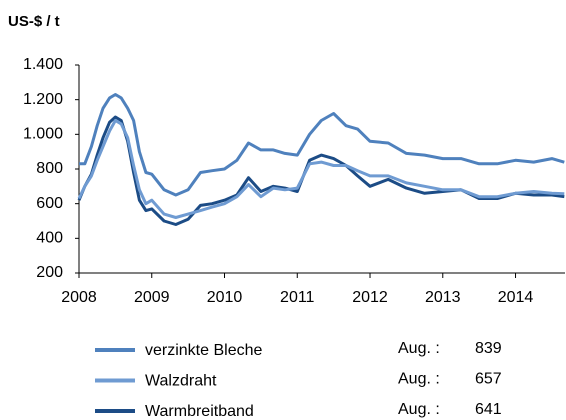  Describe the element at coordinates (488, 409) in the screenshot. I see `latest-value: 641` at that location.